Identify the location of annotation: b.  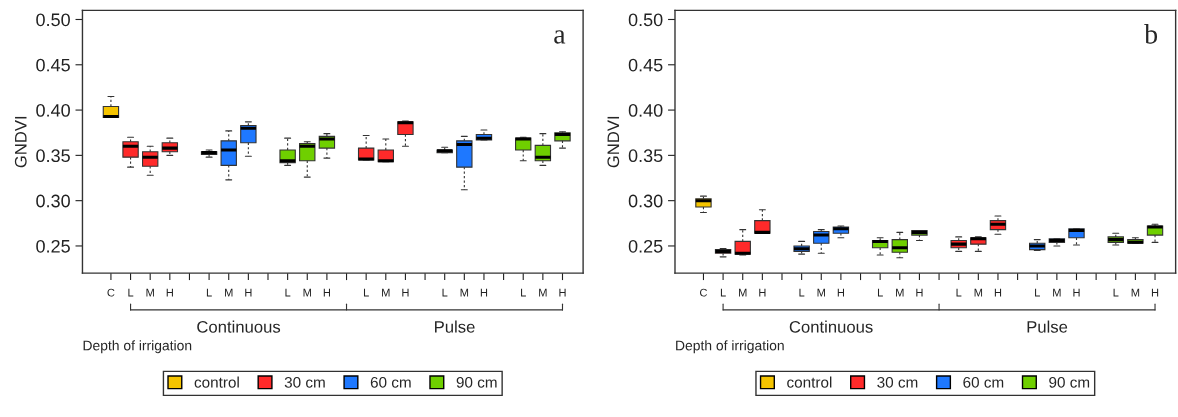
(1151, 34).